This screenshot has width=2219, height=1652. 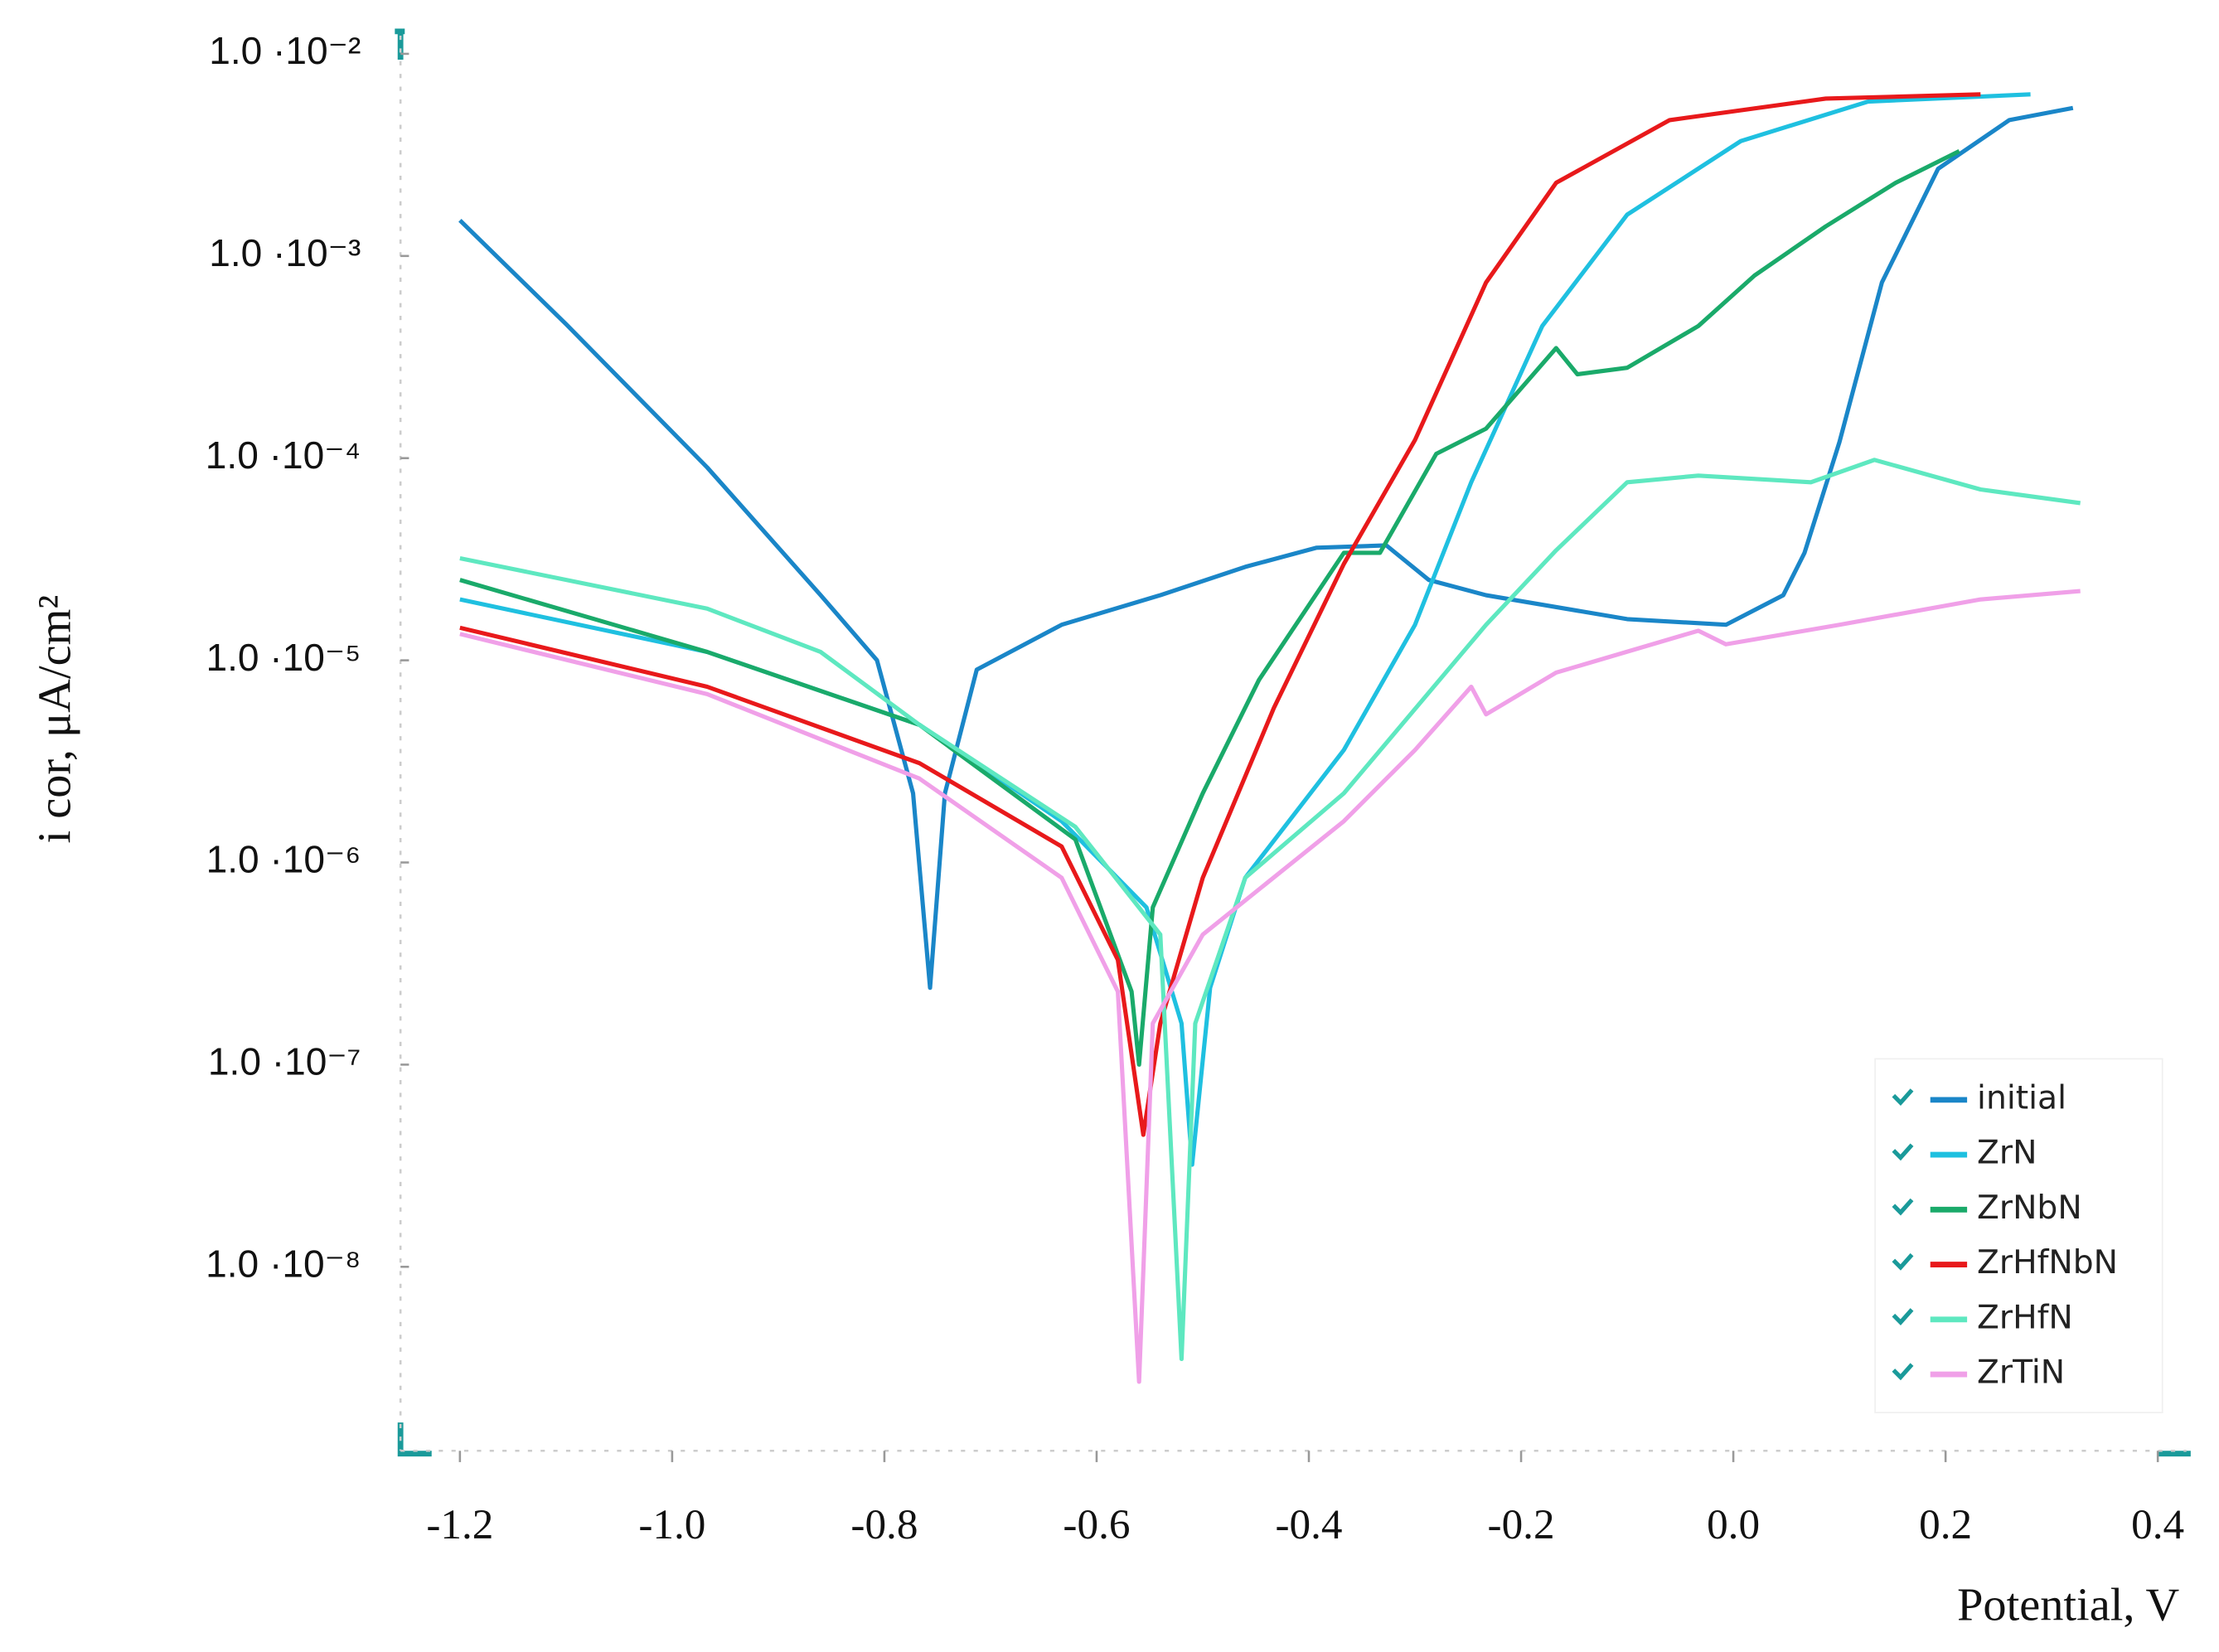 What do you see at coordinates (2068, 1604) in the screenshot?
I see `x-axis-label: Potential, V` at bounding box center [2068, 1604].